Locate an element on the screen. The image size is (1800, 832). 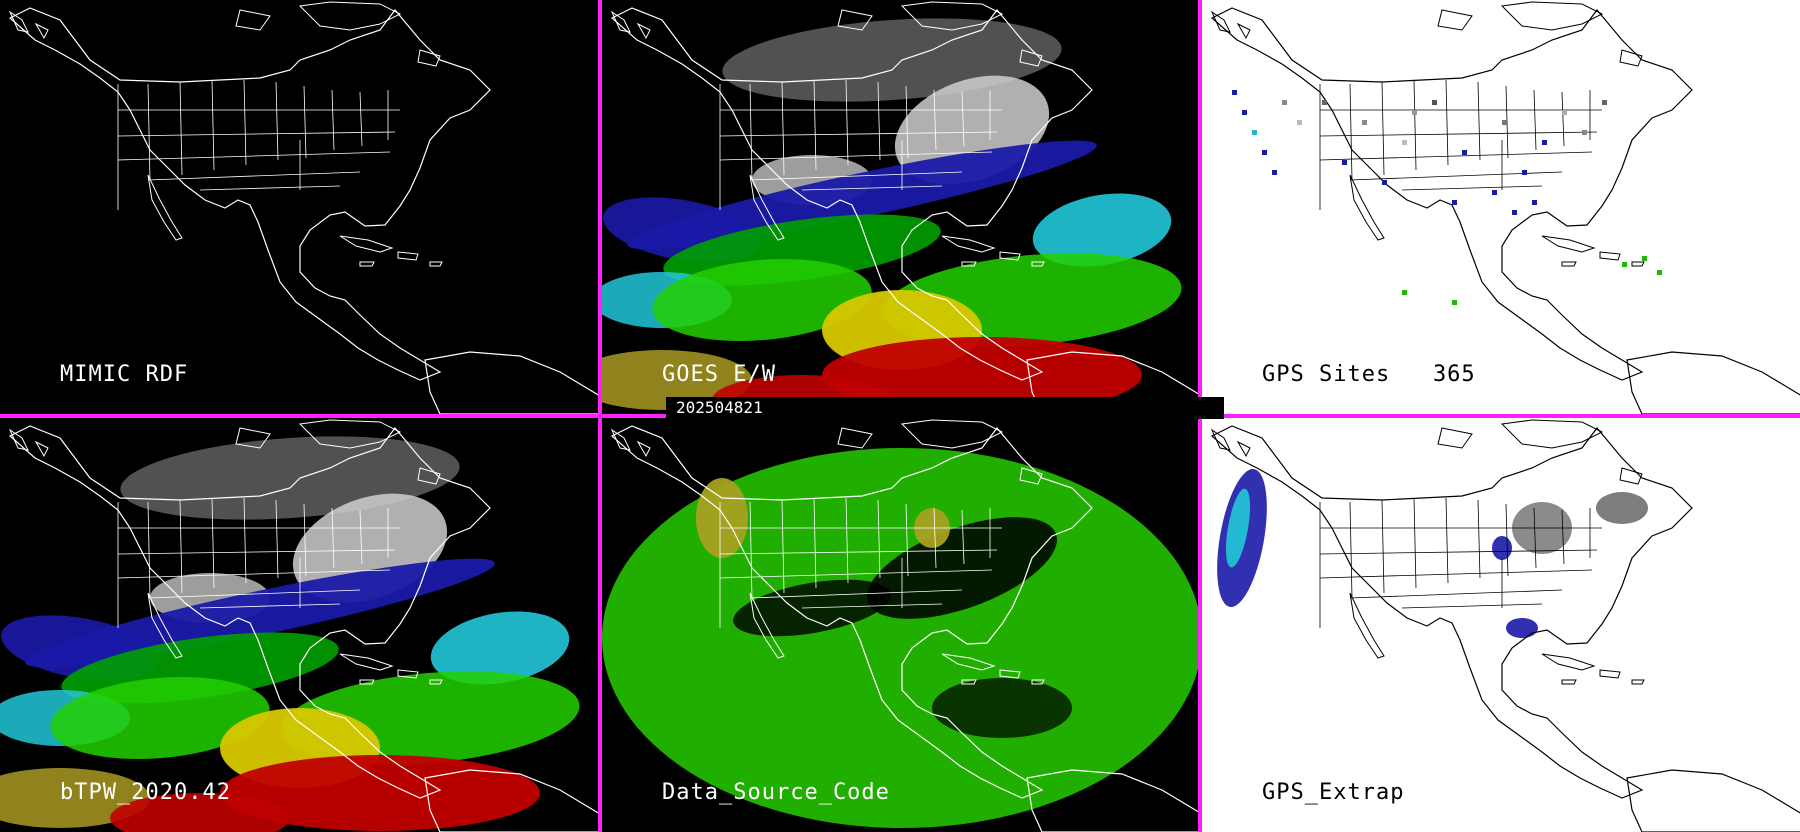
field-source-gap is located at coordinates (1002, 708).